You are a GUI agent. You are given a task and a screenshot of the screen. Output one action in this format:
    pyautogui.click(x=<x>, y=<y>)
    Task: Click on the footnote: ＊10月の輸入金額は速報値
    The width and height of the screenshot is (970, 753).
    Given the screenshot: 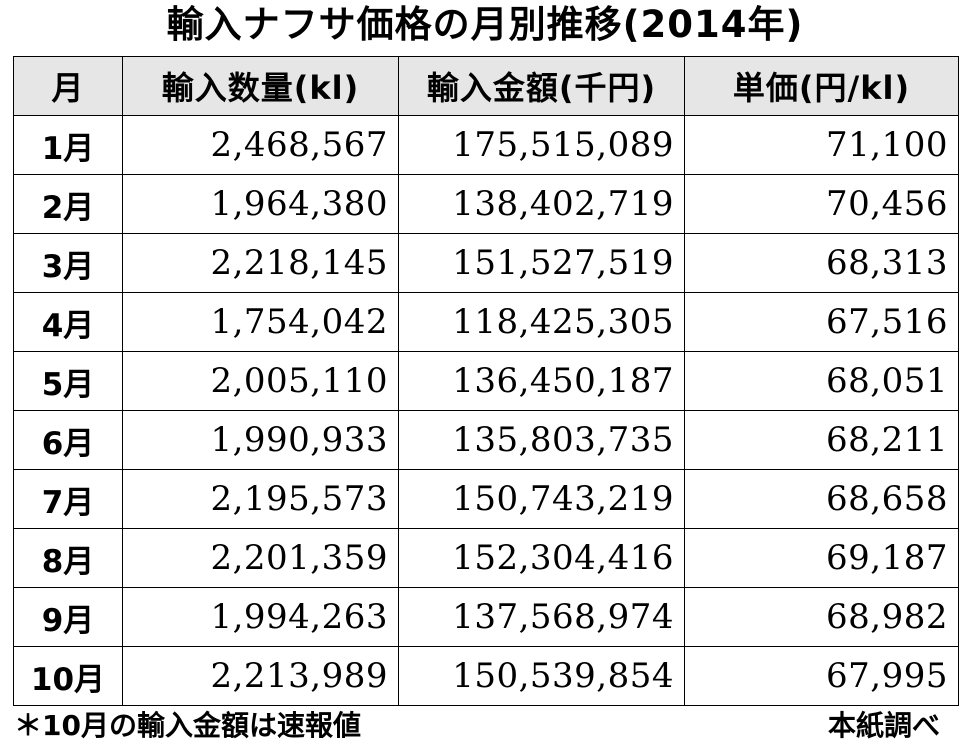 What is the action you would take?
    pyautogui.click(x=187, y=725)
    